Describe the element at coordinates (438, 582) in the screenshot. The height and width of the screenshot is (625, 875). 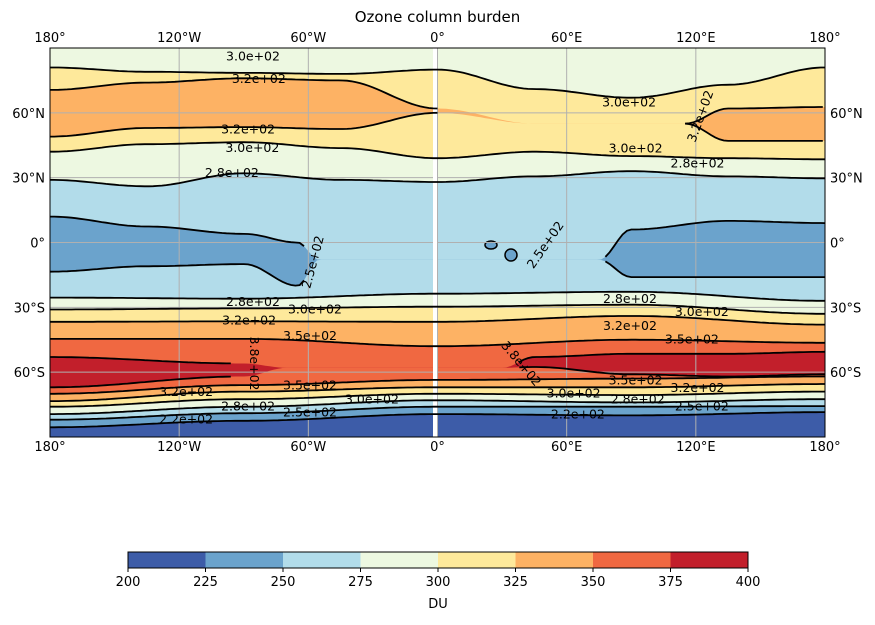
I see `colorbar-tick-label: 300` at that location.